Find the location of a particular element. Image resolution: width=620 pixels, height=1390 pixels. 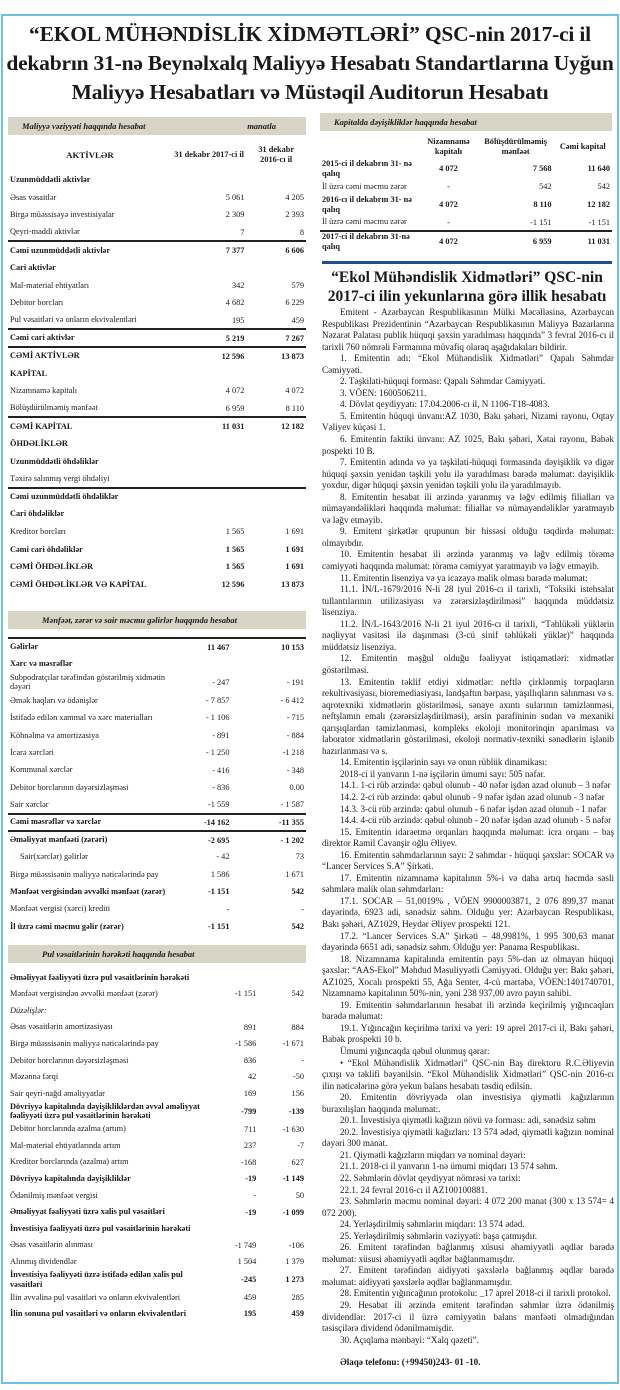

table-row: Cəmi cari aktivlər 5 219 7 267 is located at coordinates (157, 337).